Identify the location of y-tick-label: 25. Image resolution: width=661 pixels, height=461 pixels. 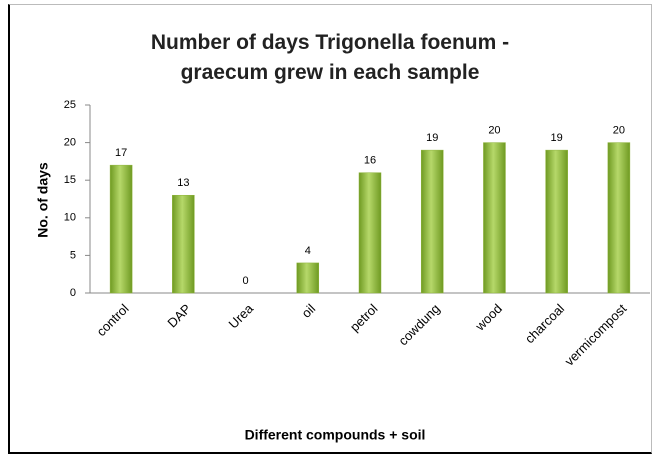
(70, 105).